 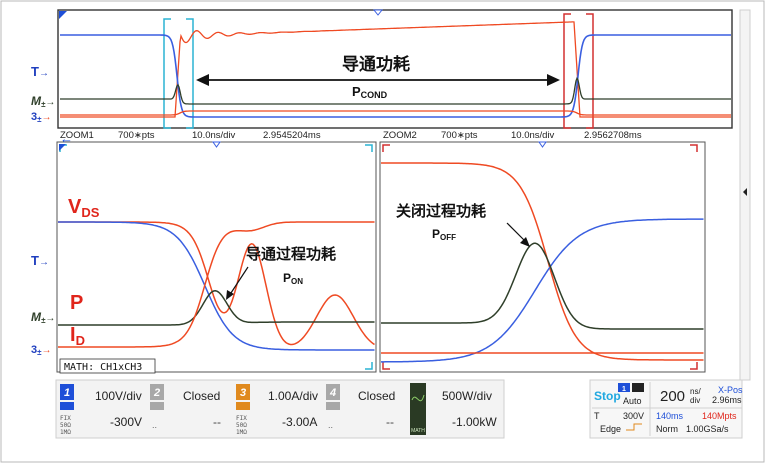 I want to click on math-offset: -1.00kW, so click(x=474, y=422).